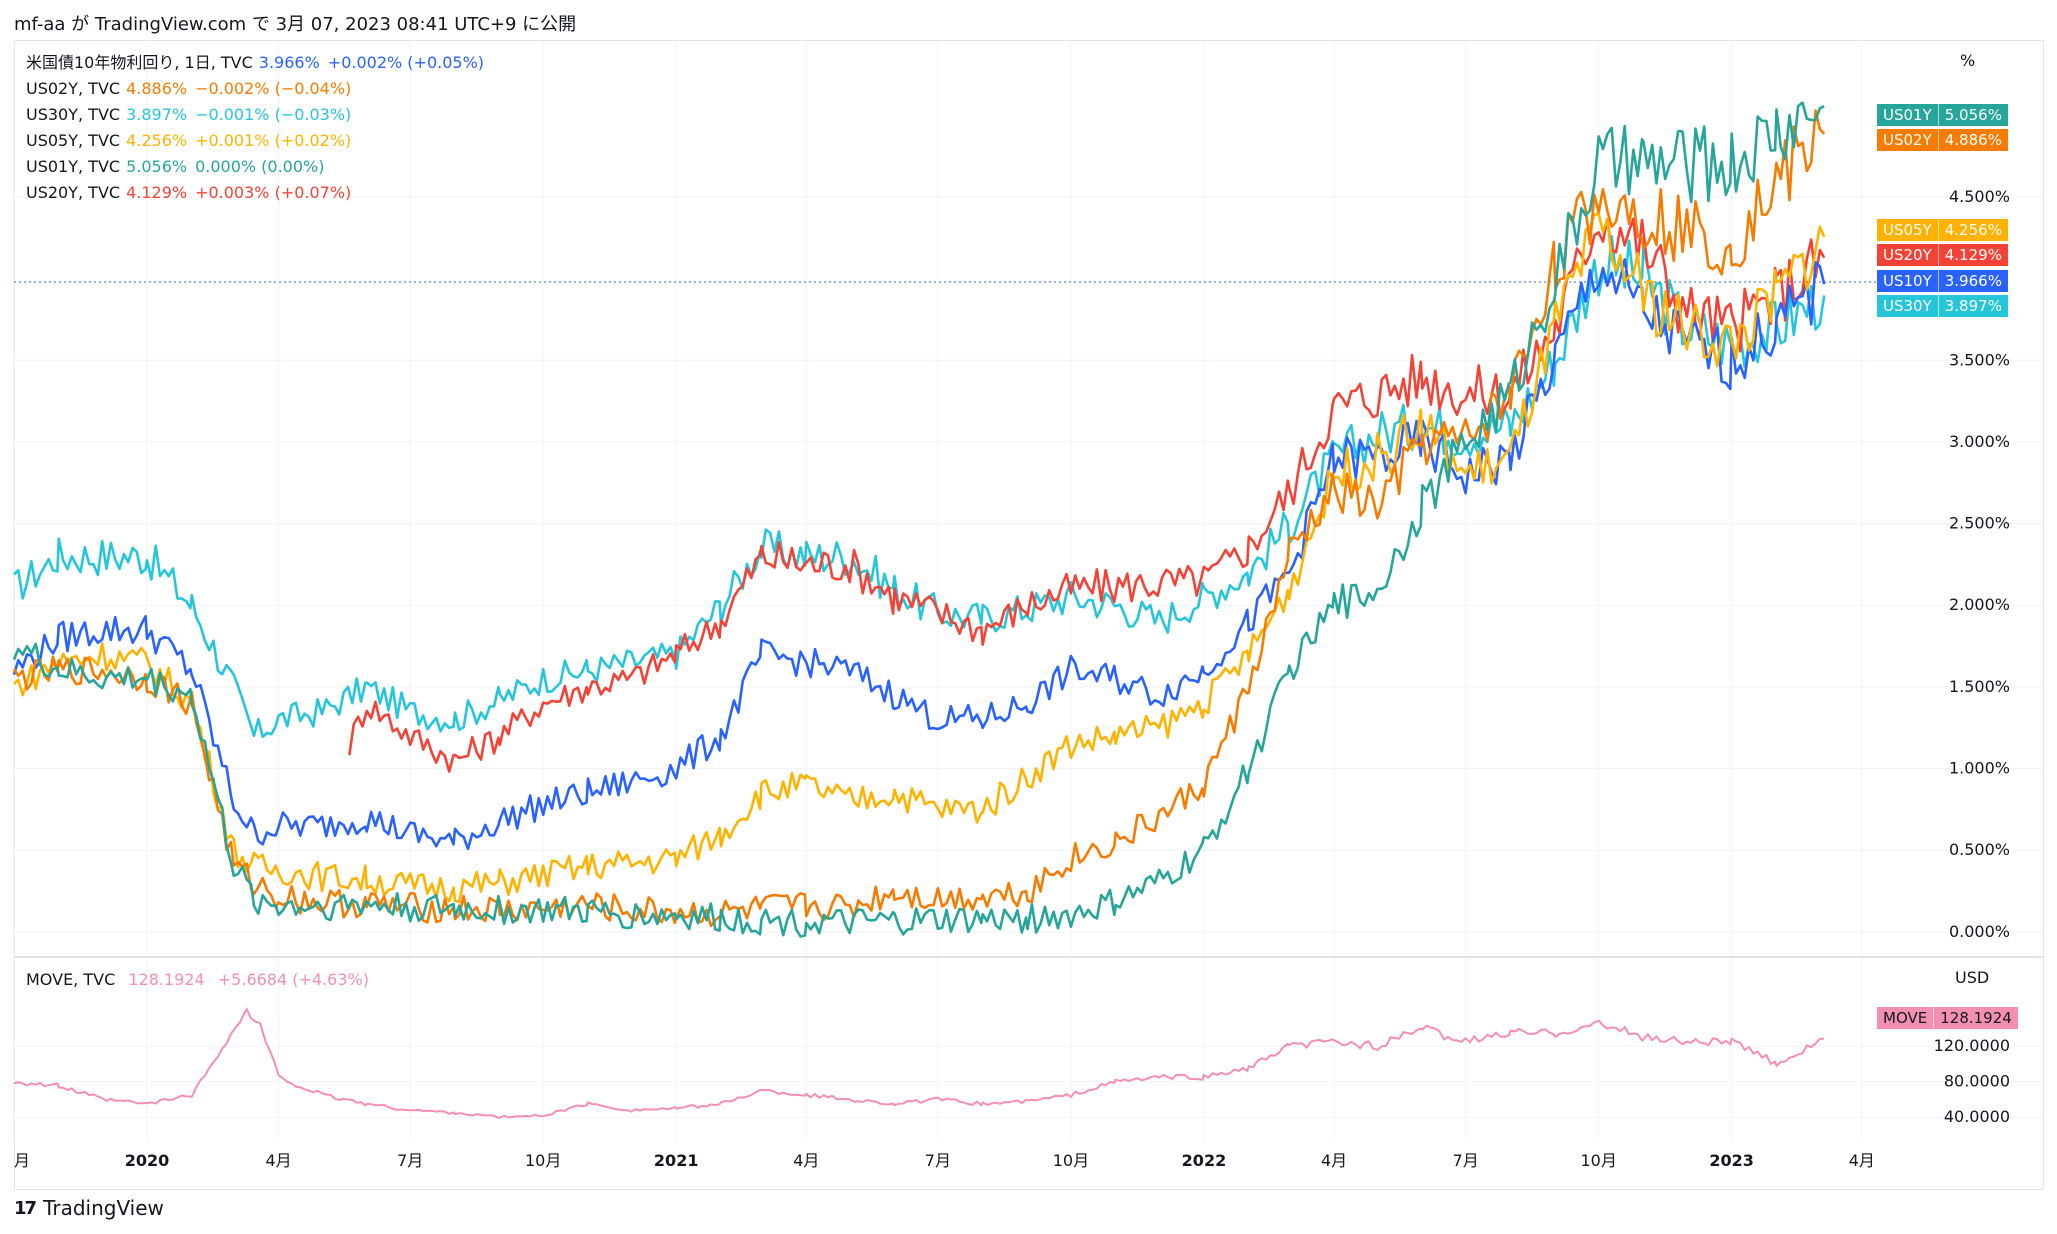 The image size is (2057, 1234). I want to click on move-legend-change: +5.6684 (+4.63%), so click(293, 979).